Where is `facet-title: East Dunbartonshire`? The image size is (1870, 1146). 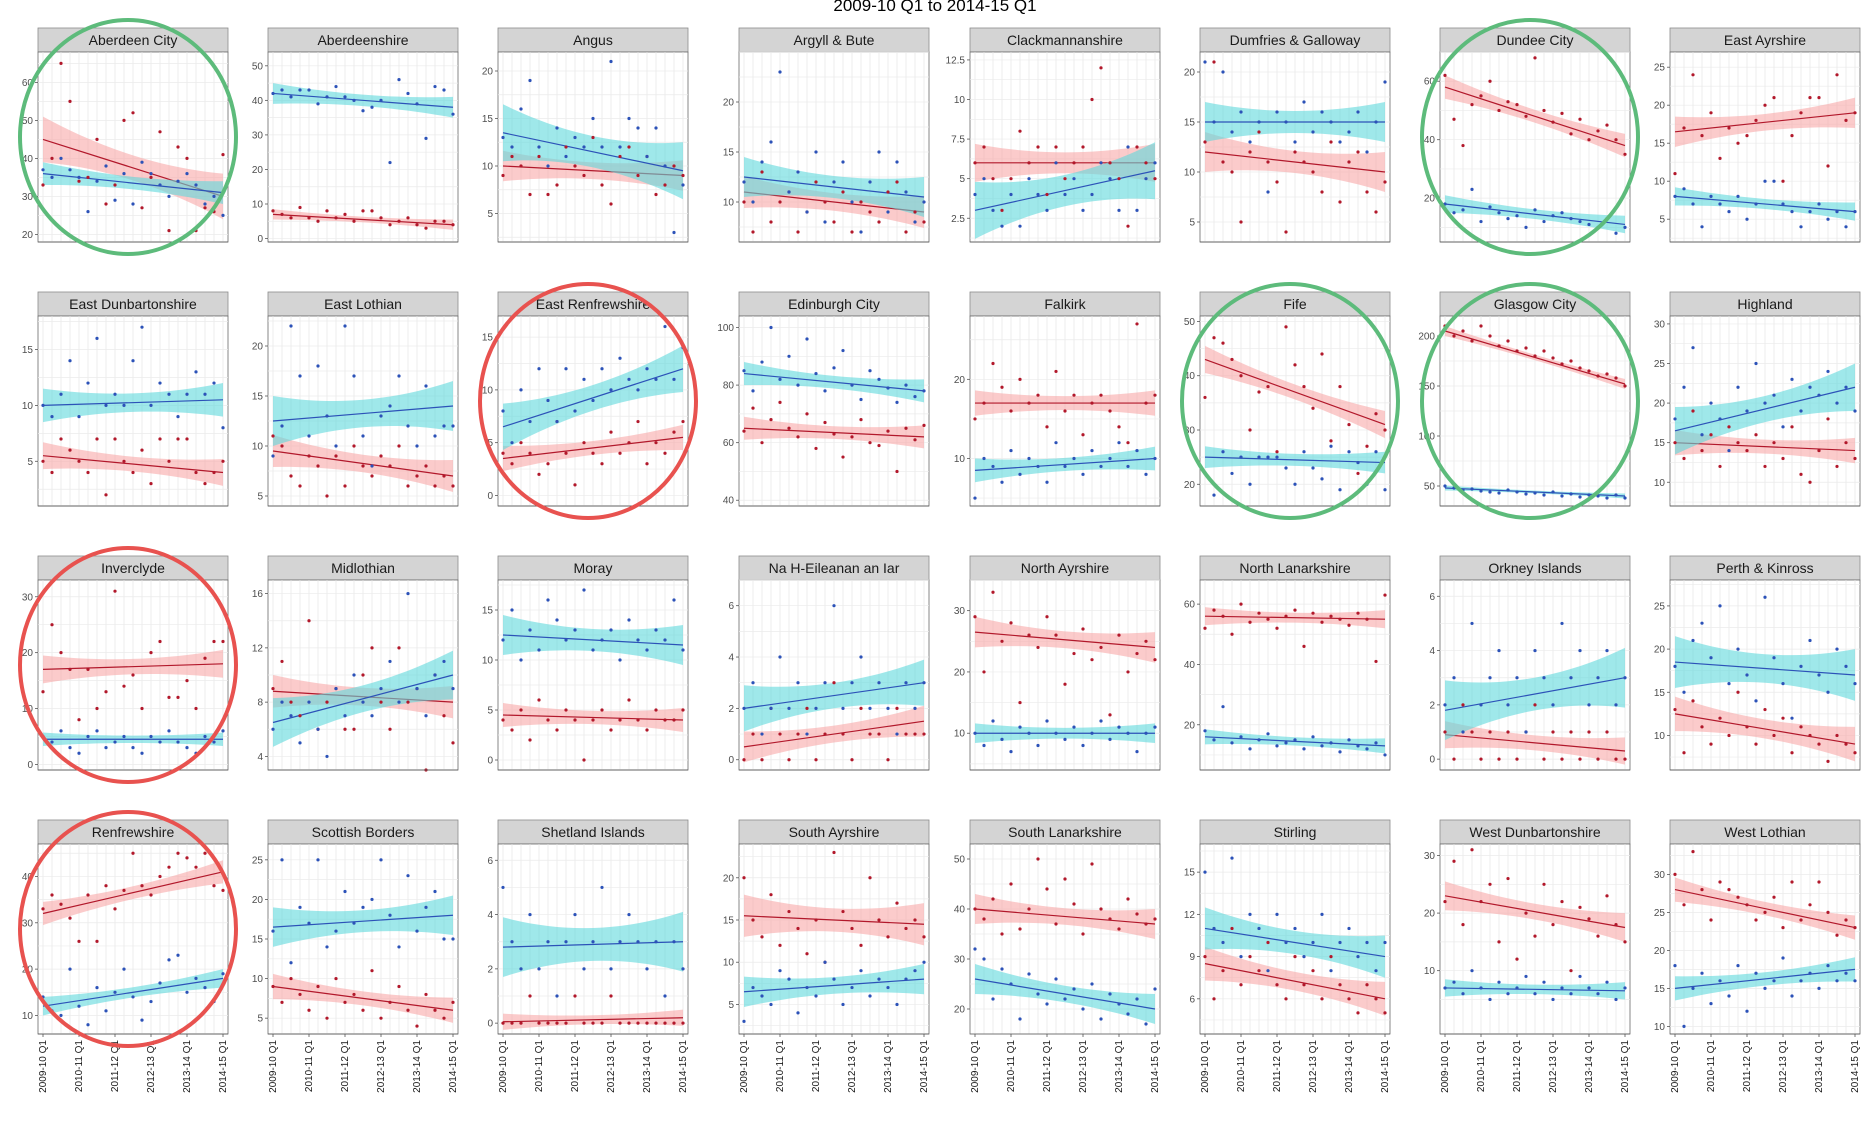
facet-title: East Dunbartonshire is located at coordinates (133, 304).